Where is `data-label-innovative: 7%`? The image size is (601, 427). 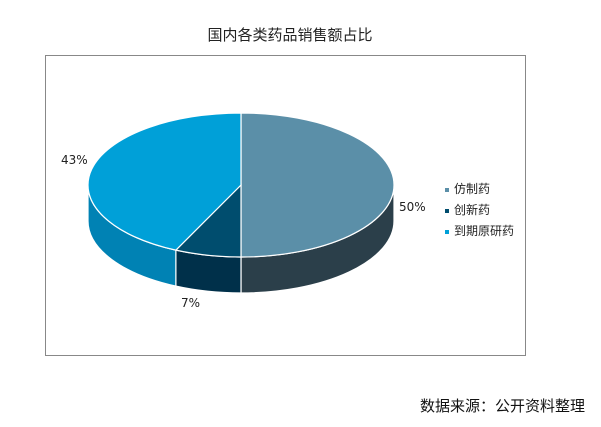
data-label-innovative: 7% is located at coordinates (191, 303).